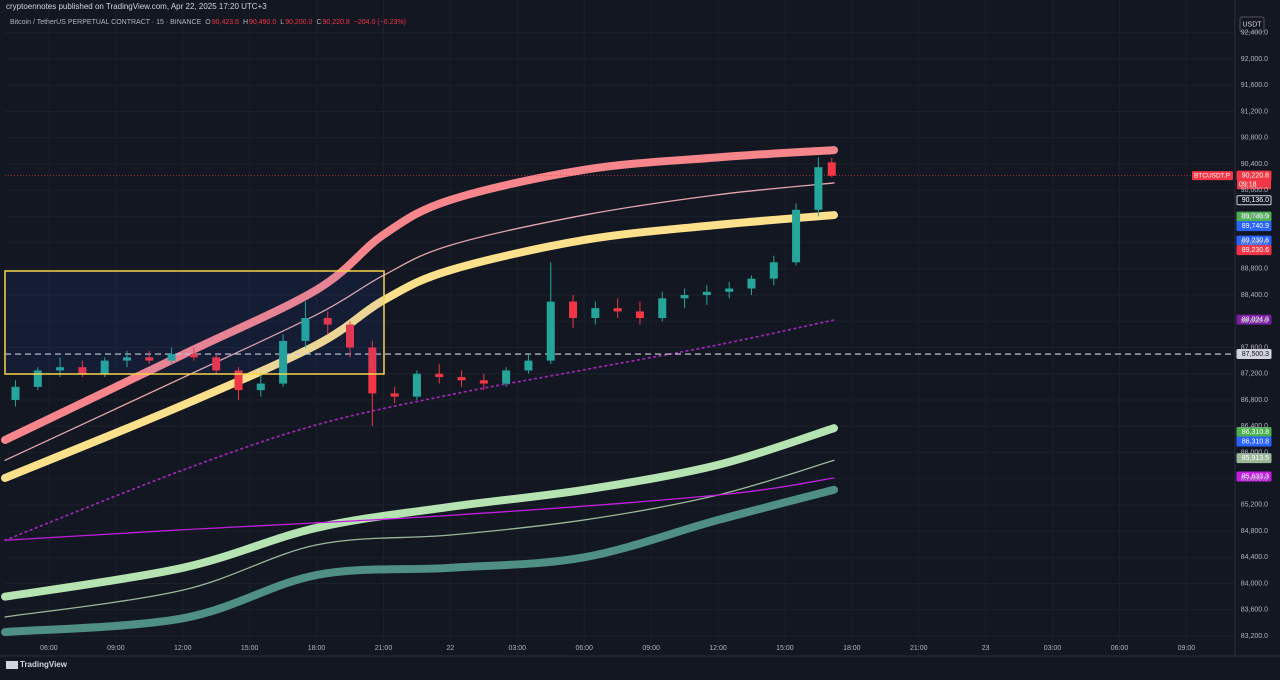 Image resolution: width=1280 pixels, height=680 pixels. I want to click on y-tick-label: 83,600.0, so click(1254, 610).